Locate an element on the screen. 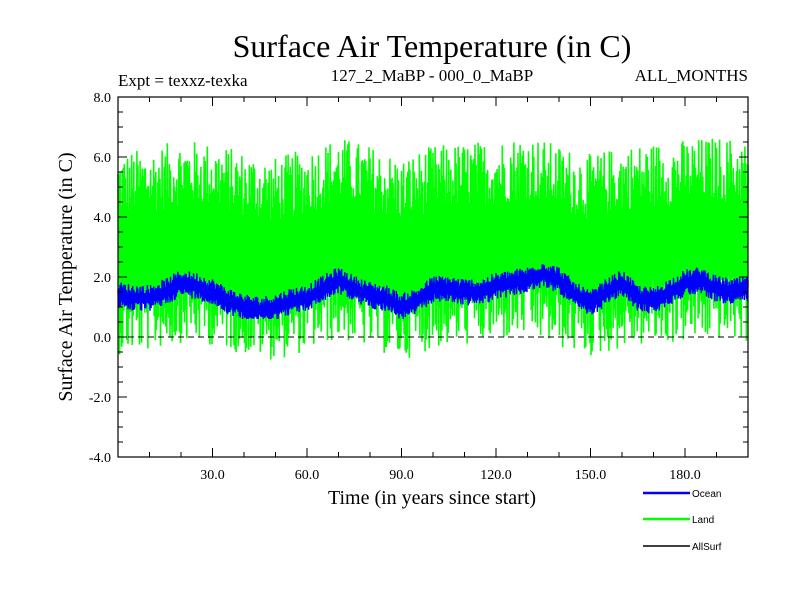  x-tick-label: 30.0 is located at coordinates (212, 475).